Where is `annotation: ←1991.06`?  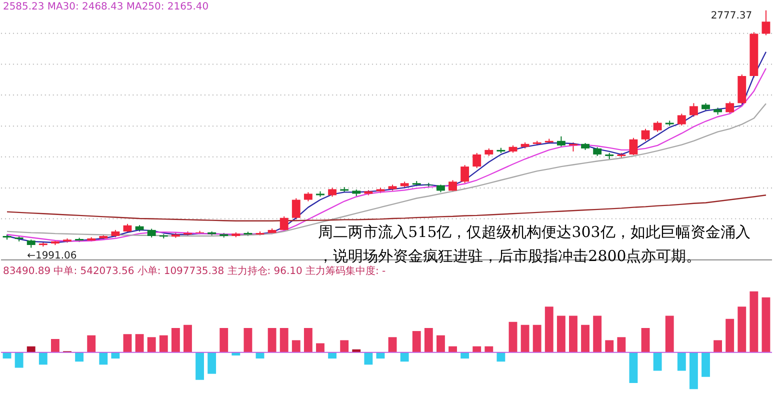
annotation: ←1991.06 is located at coordinates (52, 256).